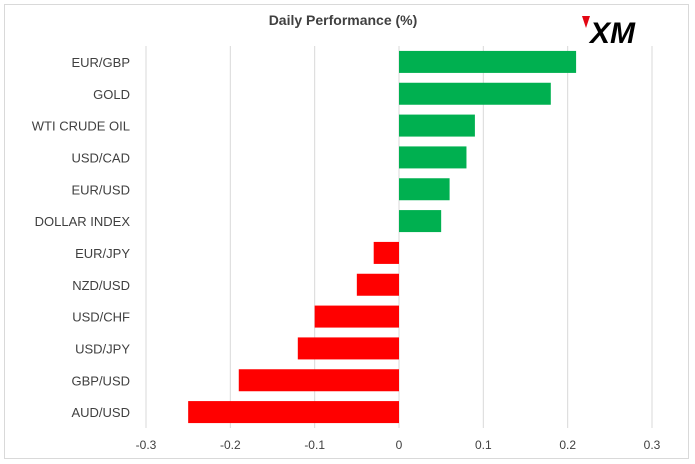  What do you see at coordinates (433, 157) in the screenshot?
I see `bar-usd-cad` at bounding box center [433, 157].